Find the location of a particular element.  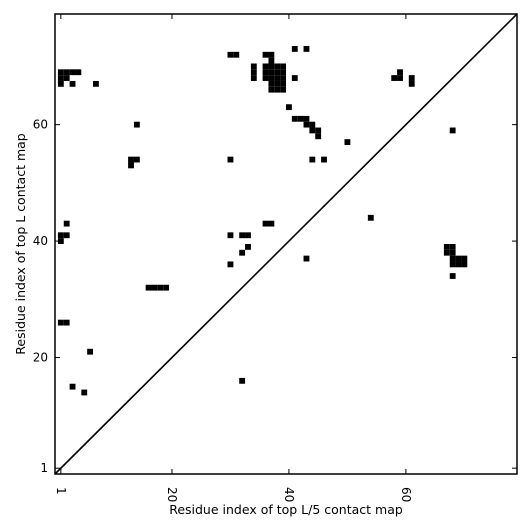

x-tick-label: 40 is located at coordinates (289, 494).